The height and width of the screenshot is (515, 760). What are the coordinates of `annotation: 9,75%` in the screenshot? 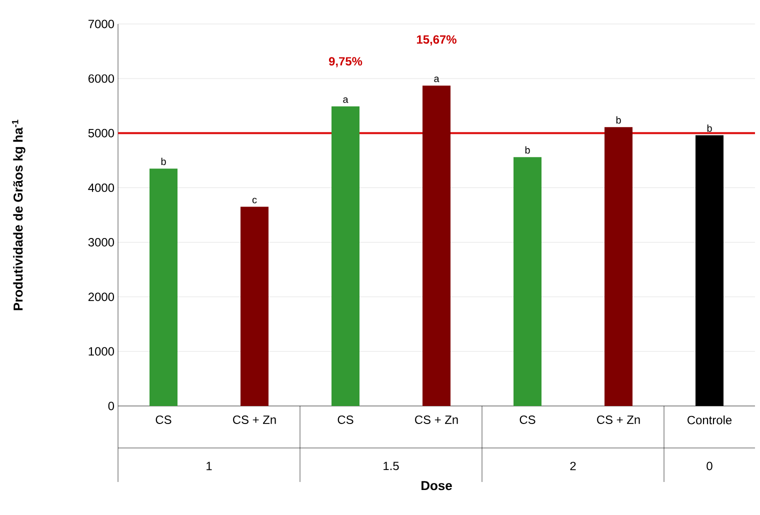 It's located at (345, 62).